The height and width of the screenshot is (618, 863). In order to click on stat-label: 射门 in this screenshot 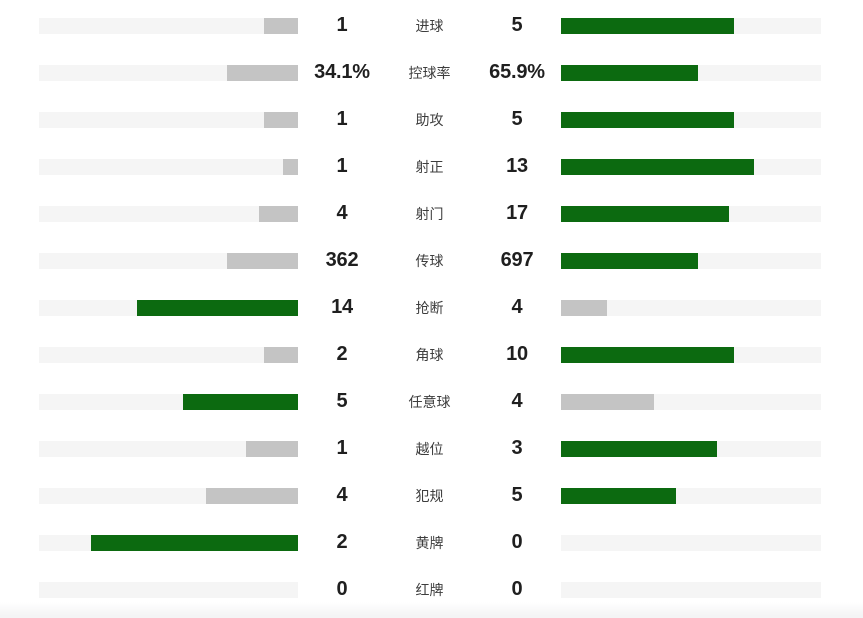, I will do `click(429, 213)`.